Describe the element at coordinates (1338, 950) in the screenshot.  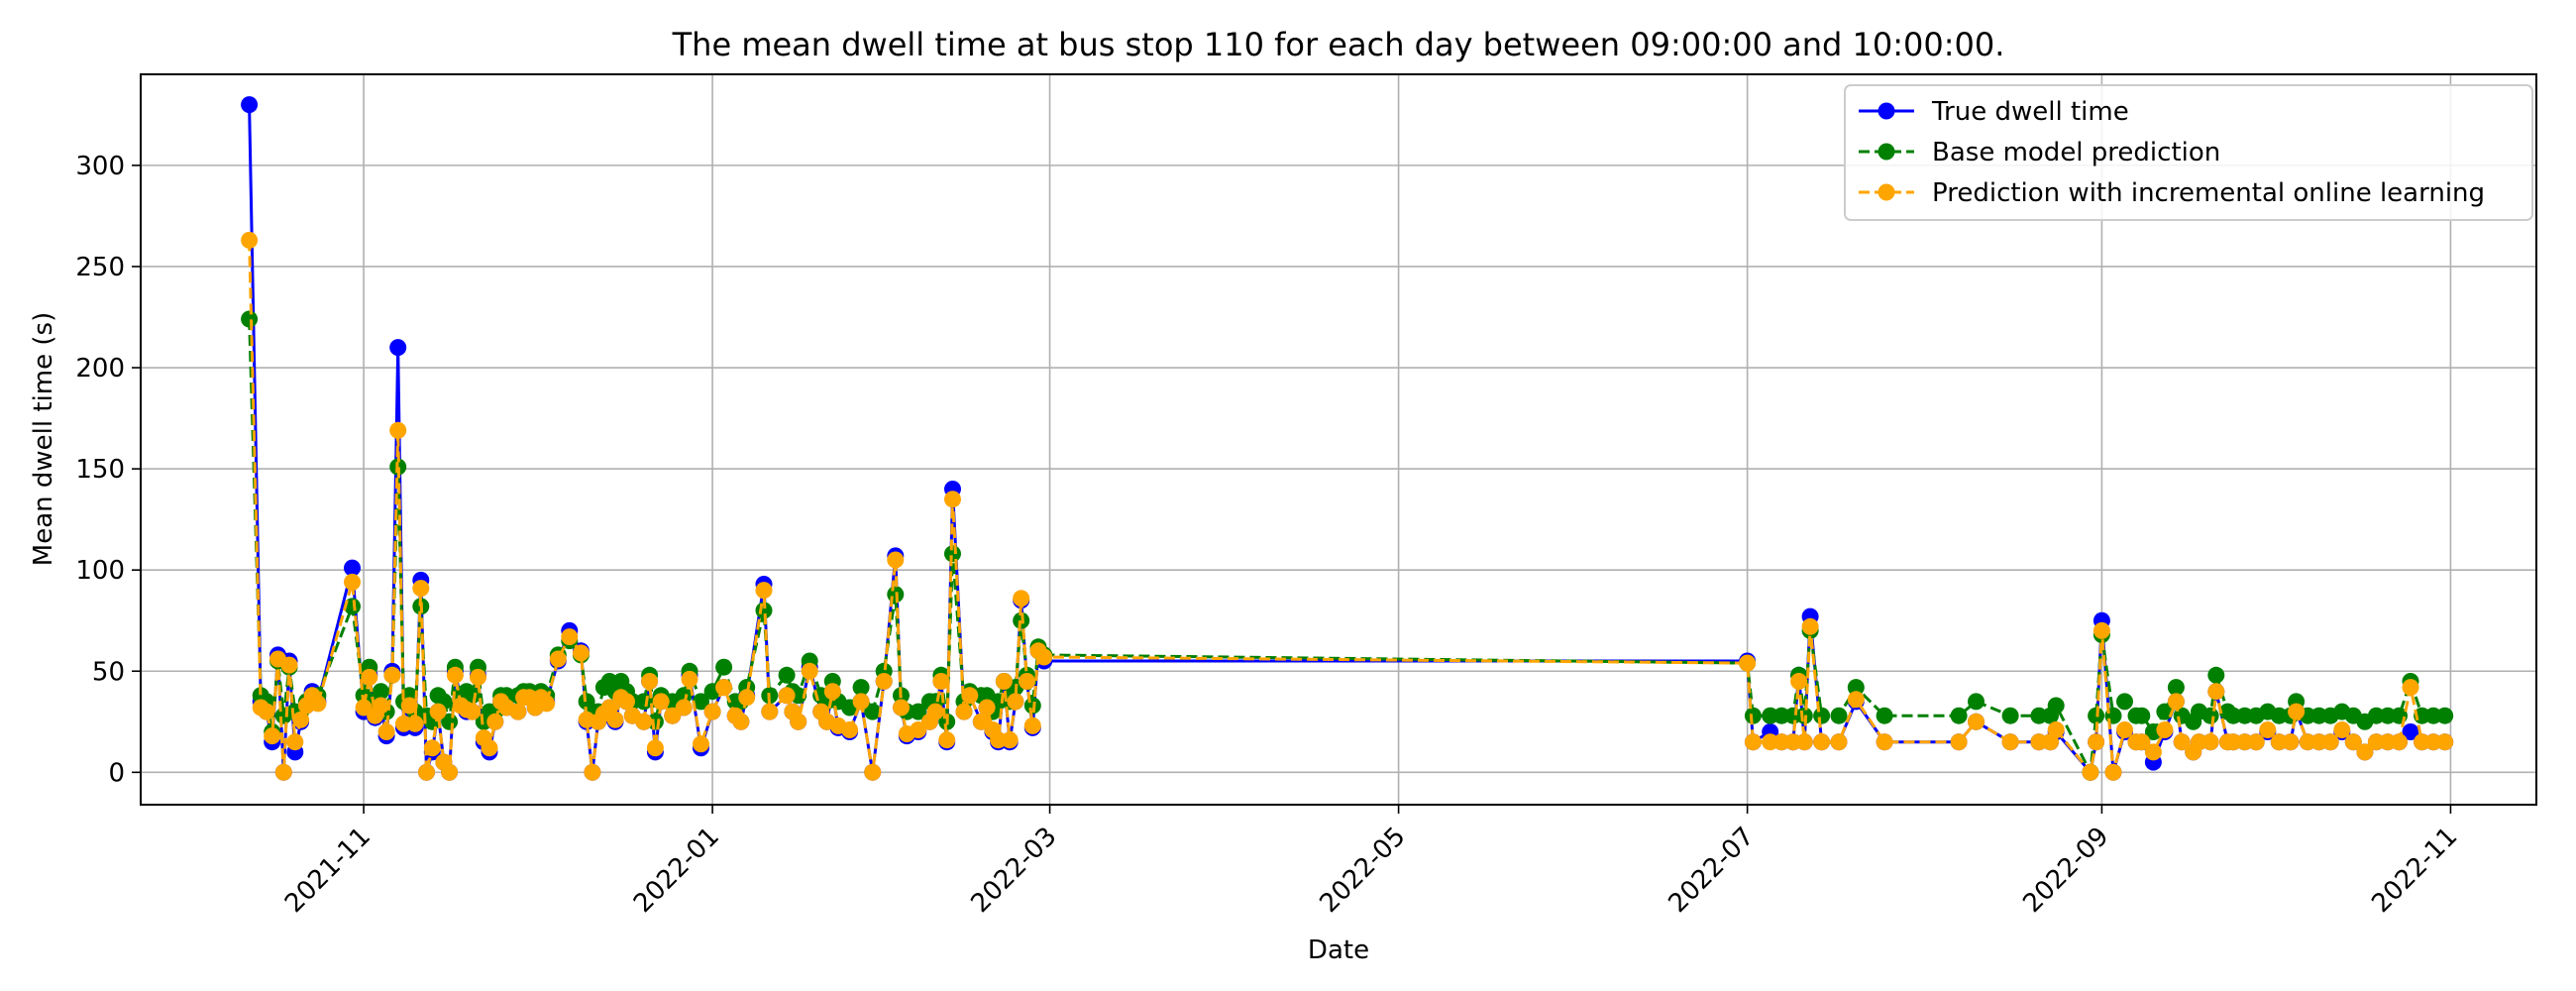
I see `x-axis-label: Date` at that location.